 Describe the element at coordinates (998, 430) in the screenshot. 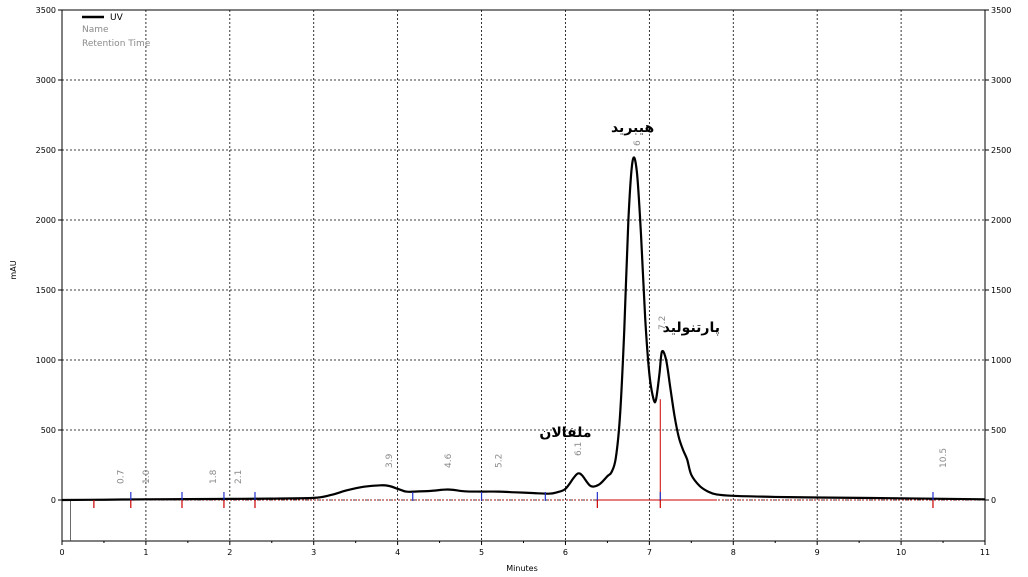

I see `y2-tick-label: 500` at that location.